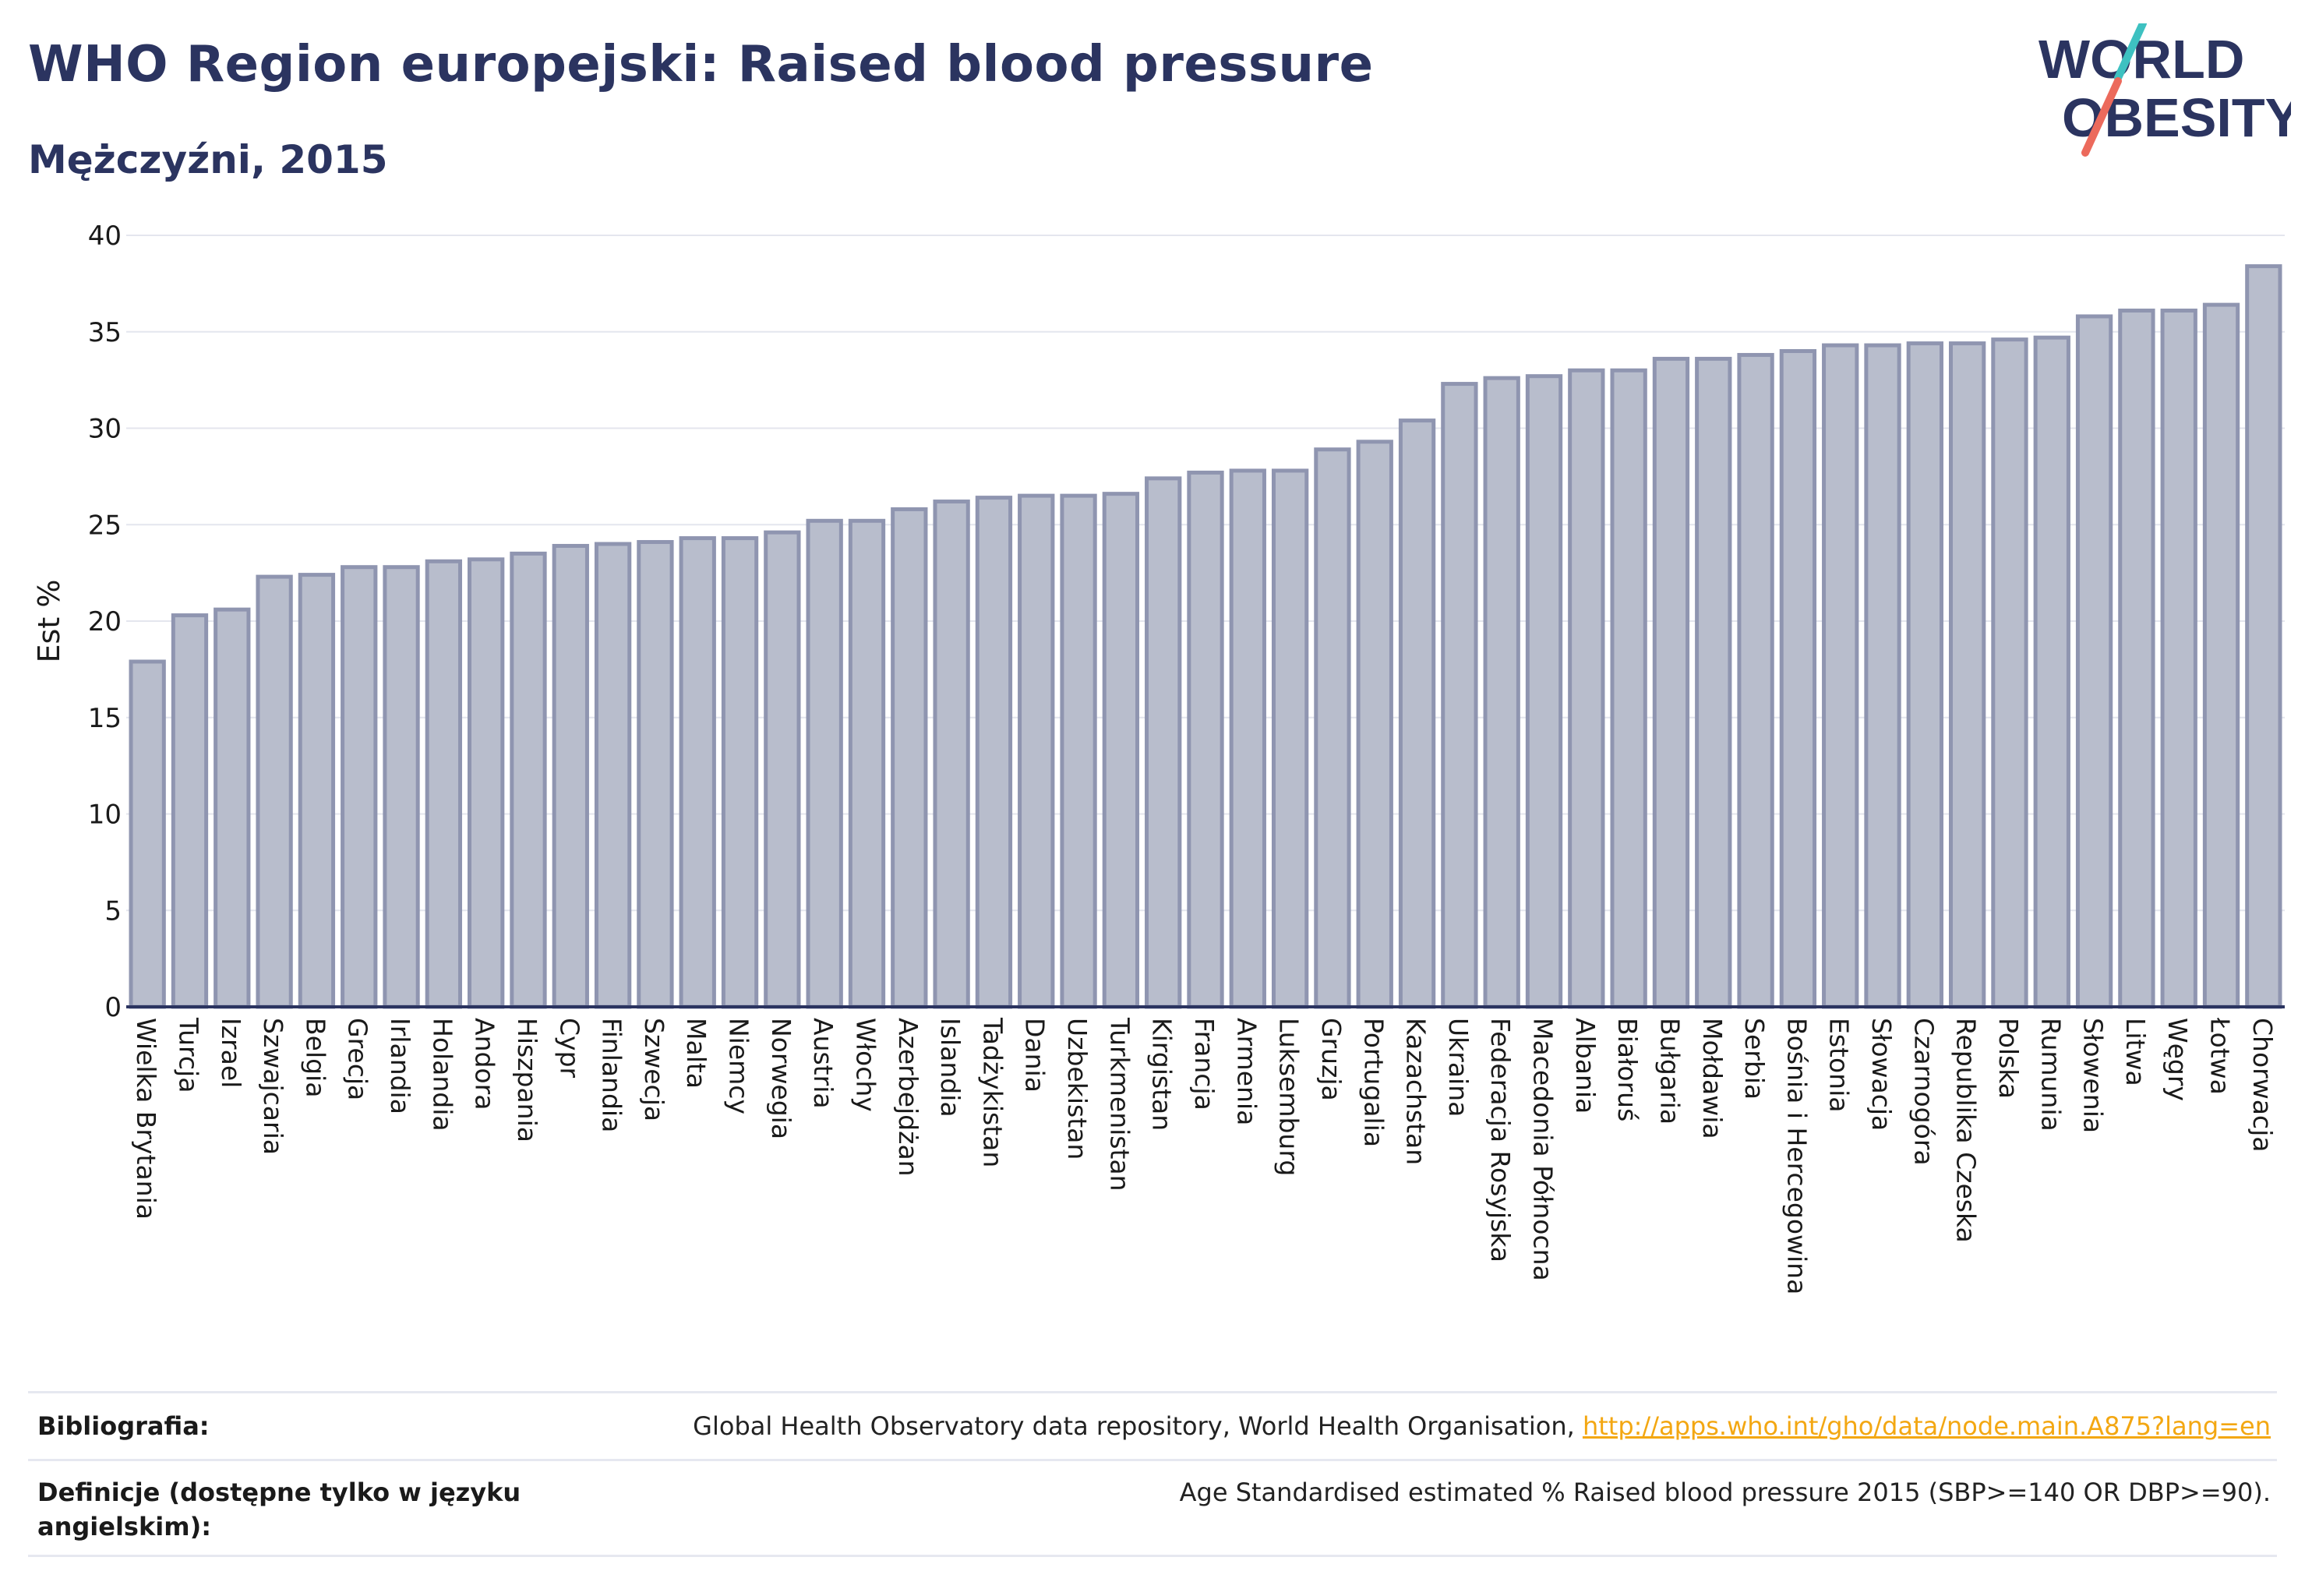  I want to click on bibliography-label: Bibliografia:, so click(123, 1426).